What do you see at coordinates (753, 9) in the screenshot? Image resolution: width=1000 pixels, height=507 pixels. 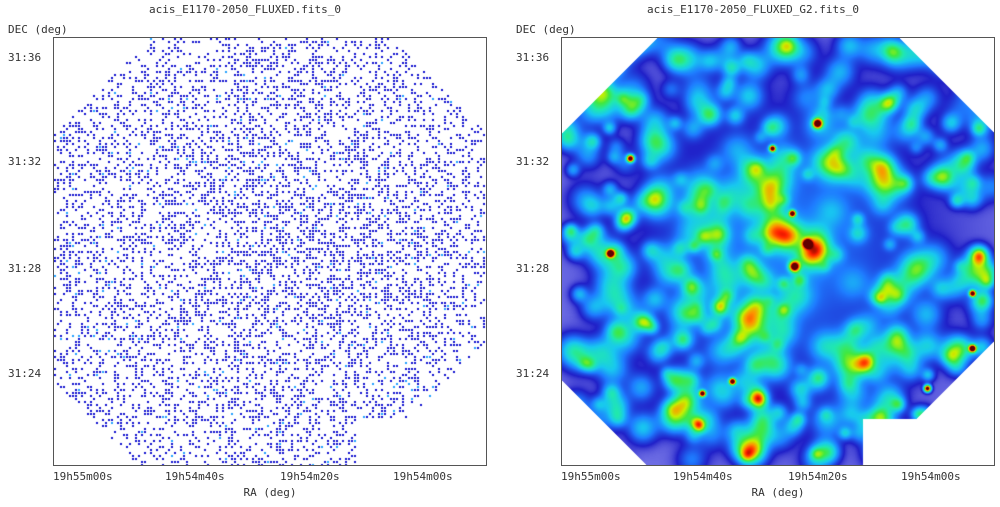 I see `panel-title: acis_E1170-2050_FLUXED_G2.fits_0` at bounding box center [753, 9].